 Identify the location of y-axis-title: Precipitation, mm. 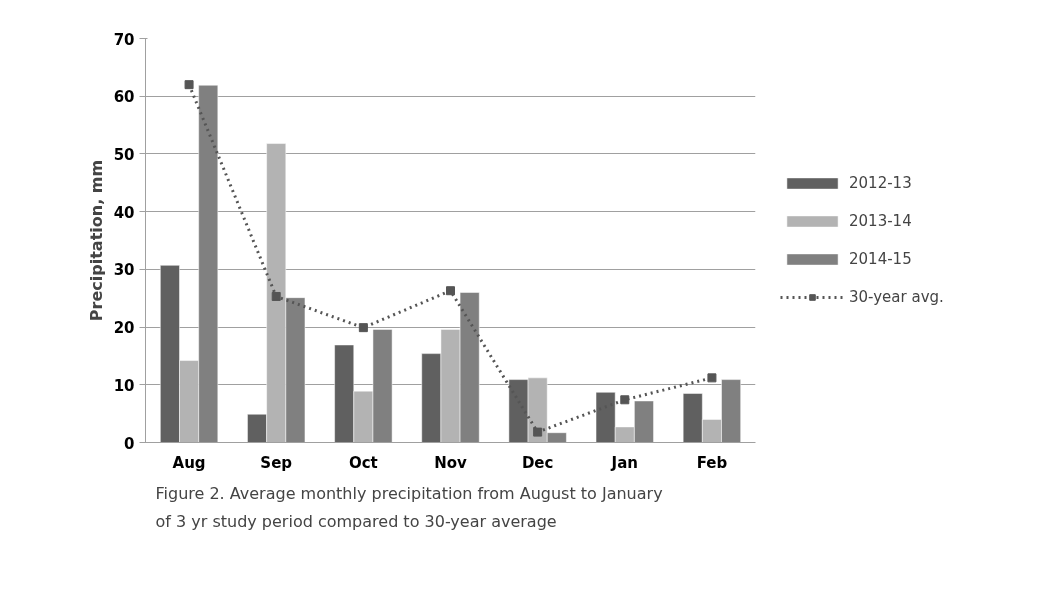
(96, 240).